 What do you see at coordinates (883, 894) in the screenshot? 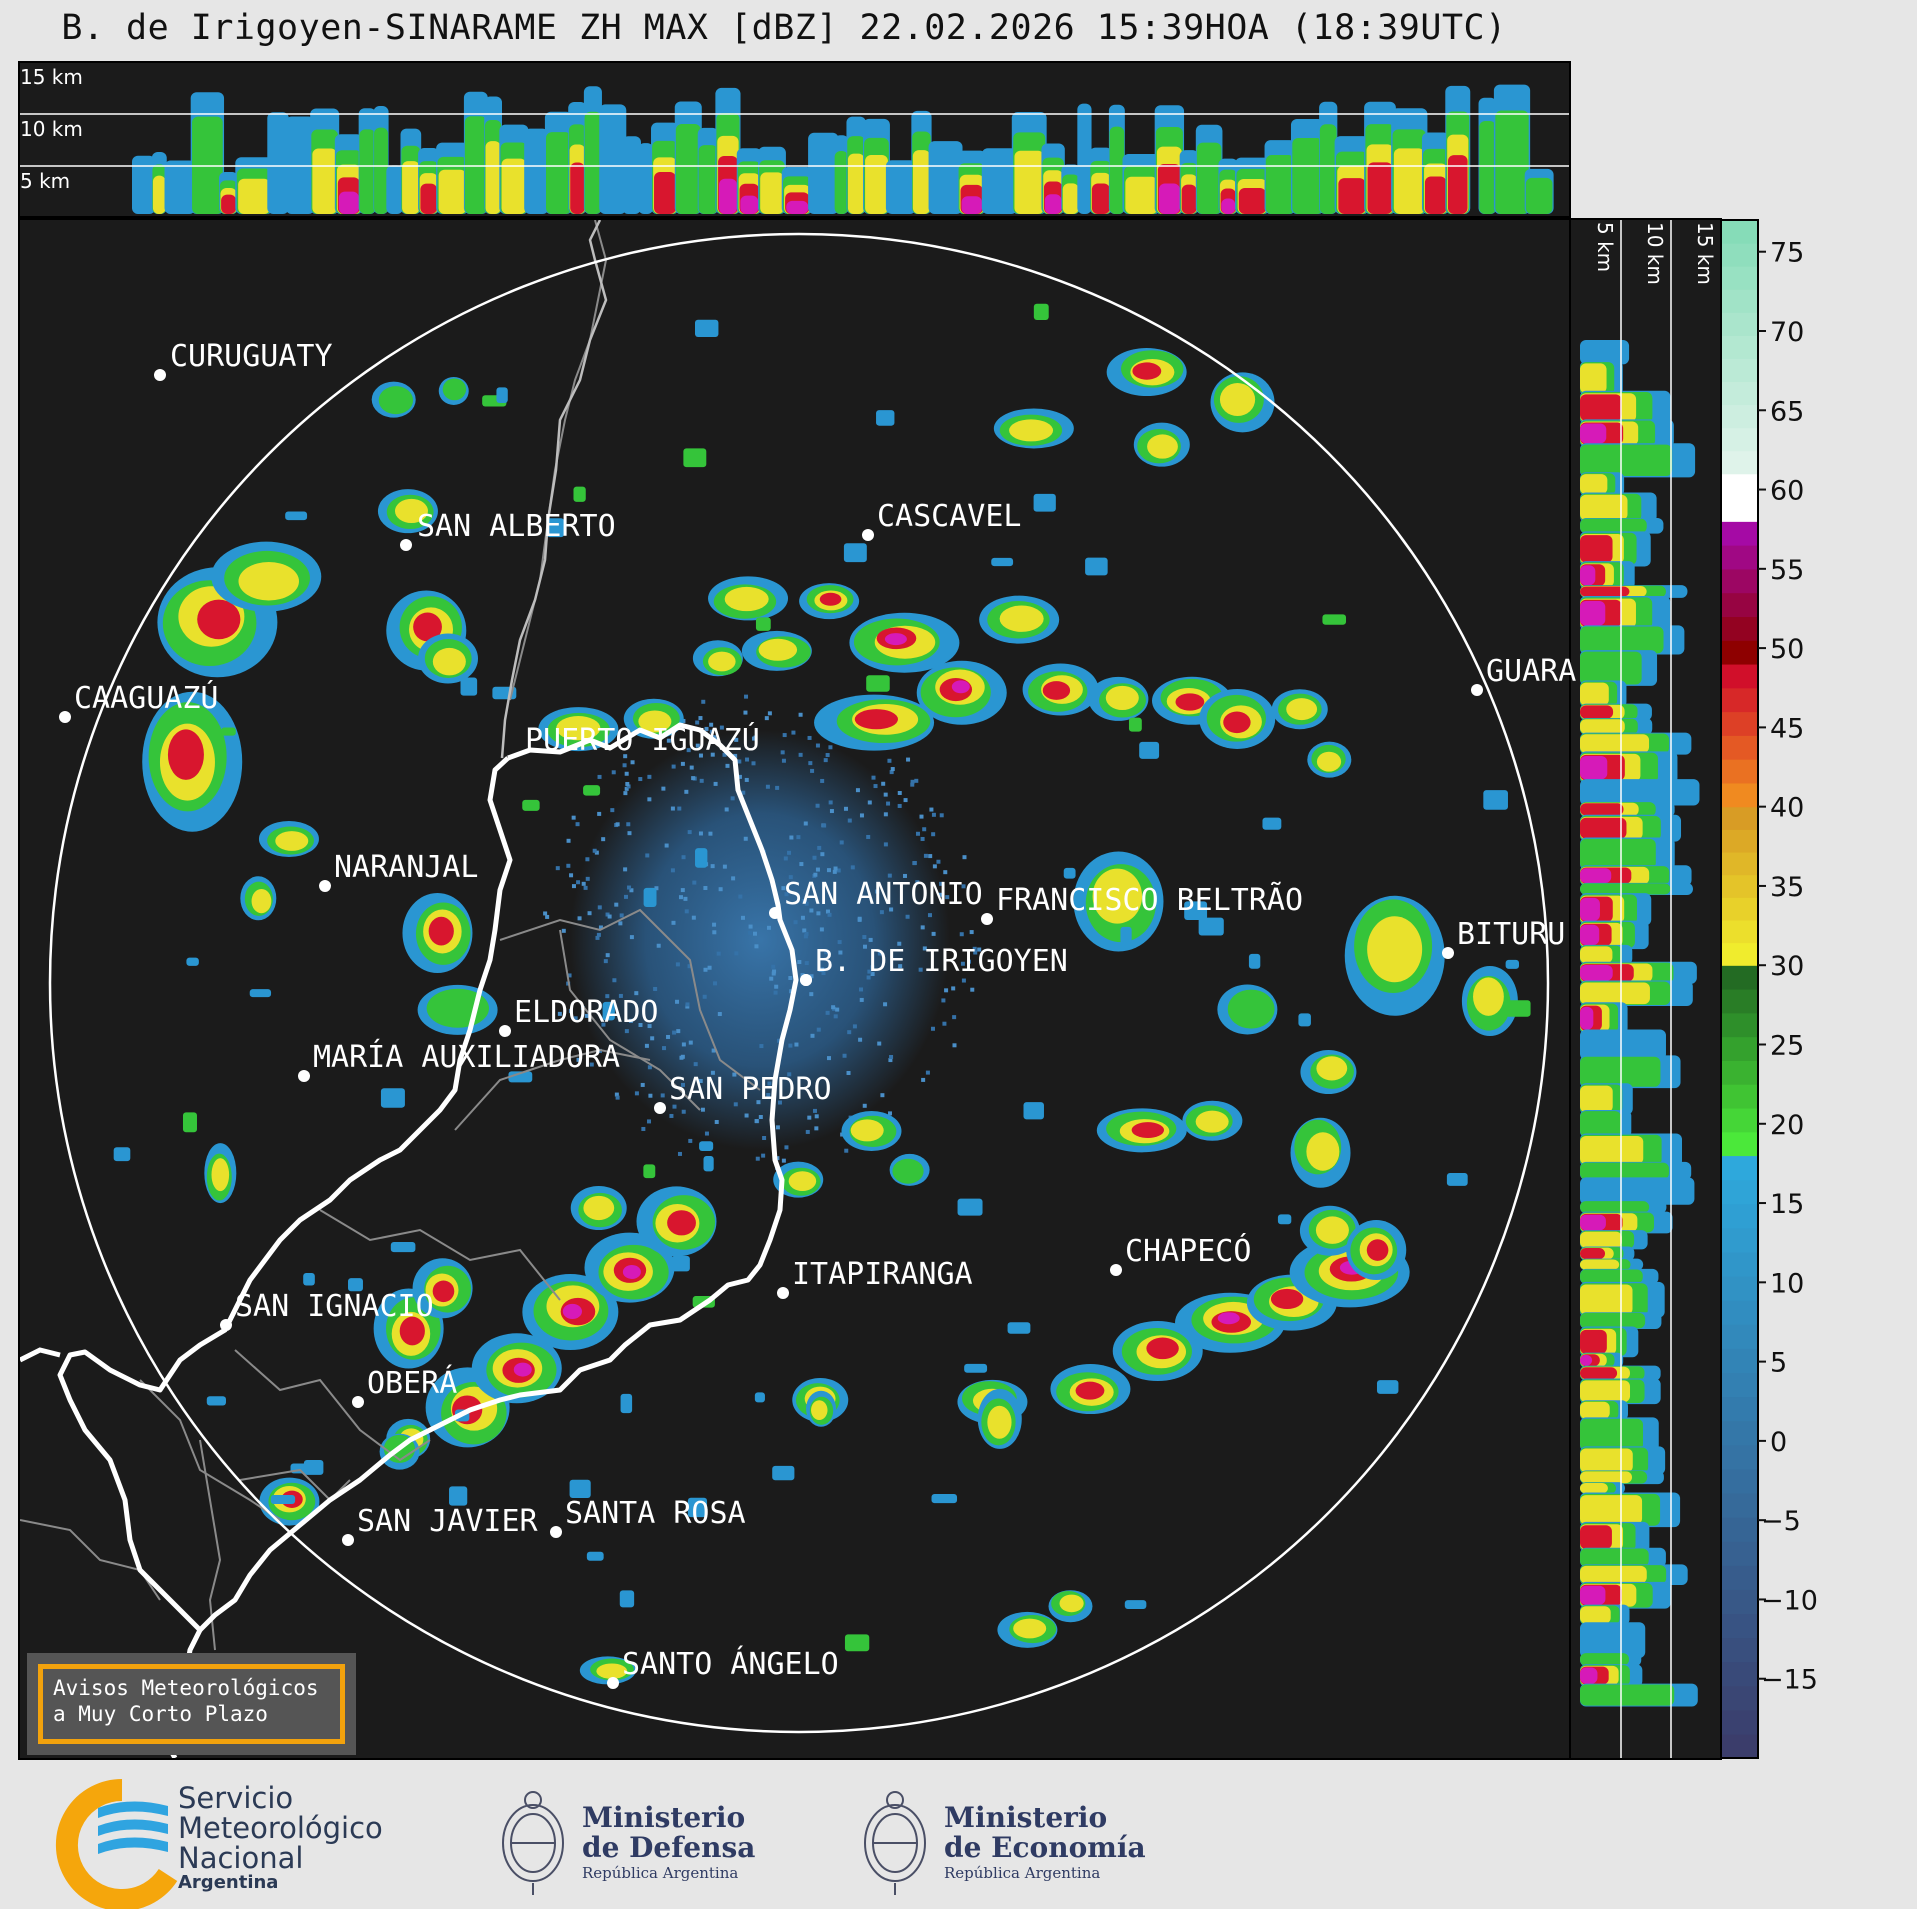
I see `city-name: SAN ANTONIO` at bounding box center [883, 894].